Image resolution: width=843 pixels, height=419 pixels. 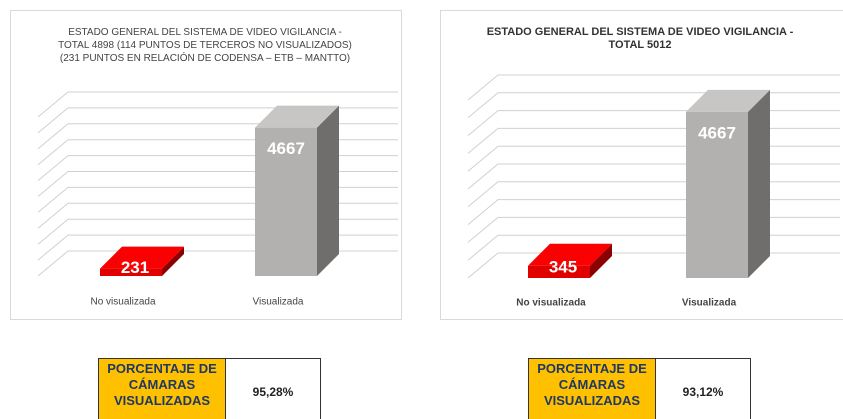 I want to click on data-label: 231, so click(x=135, y=267).